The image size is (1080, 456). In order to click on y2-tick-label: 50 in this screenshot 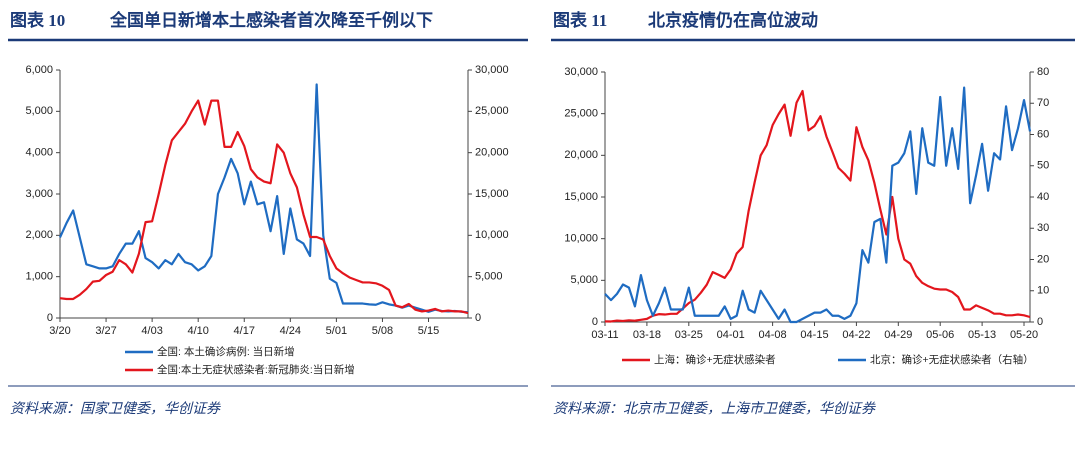, I will do `click(1043, 166)`.